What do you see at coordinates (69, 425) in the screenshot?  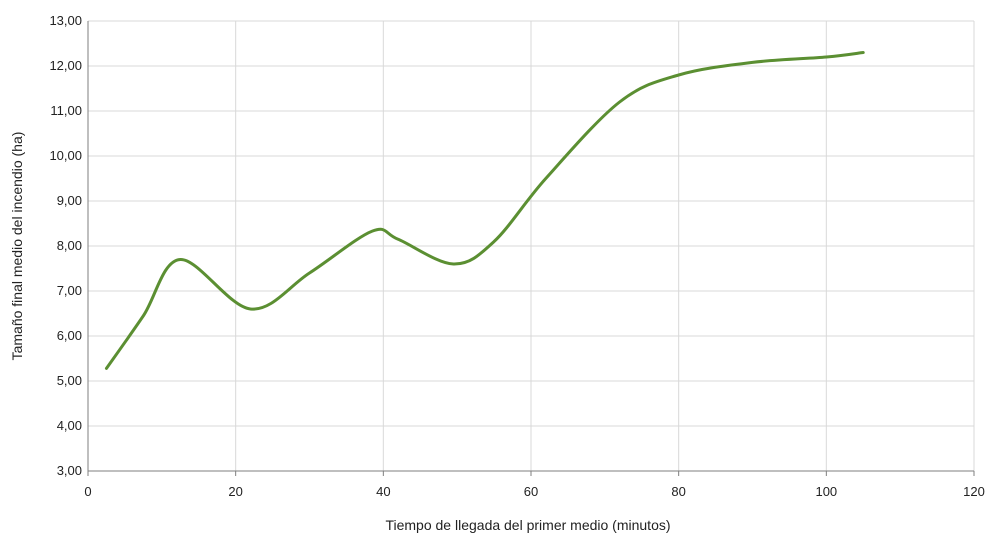 I see `y-tick-label: 4,00` at bounding box center [69, 425].